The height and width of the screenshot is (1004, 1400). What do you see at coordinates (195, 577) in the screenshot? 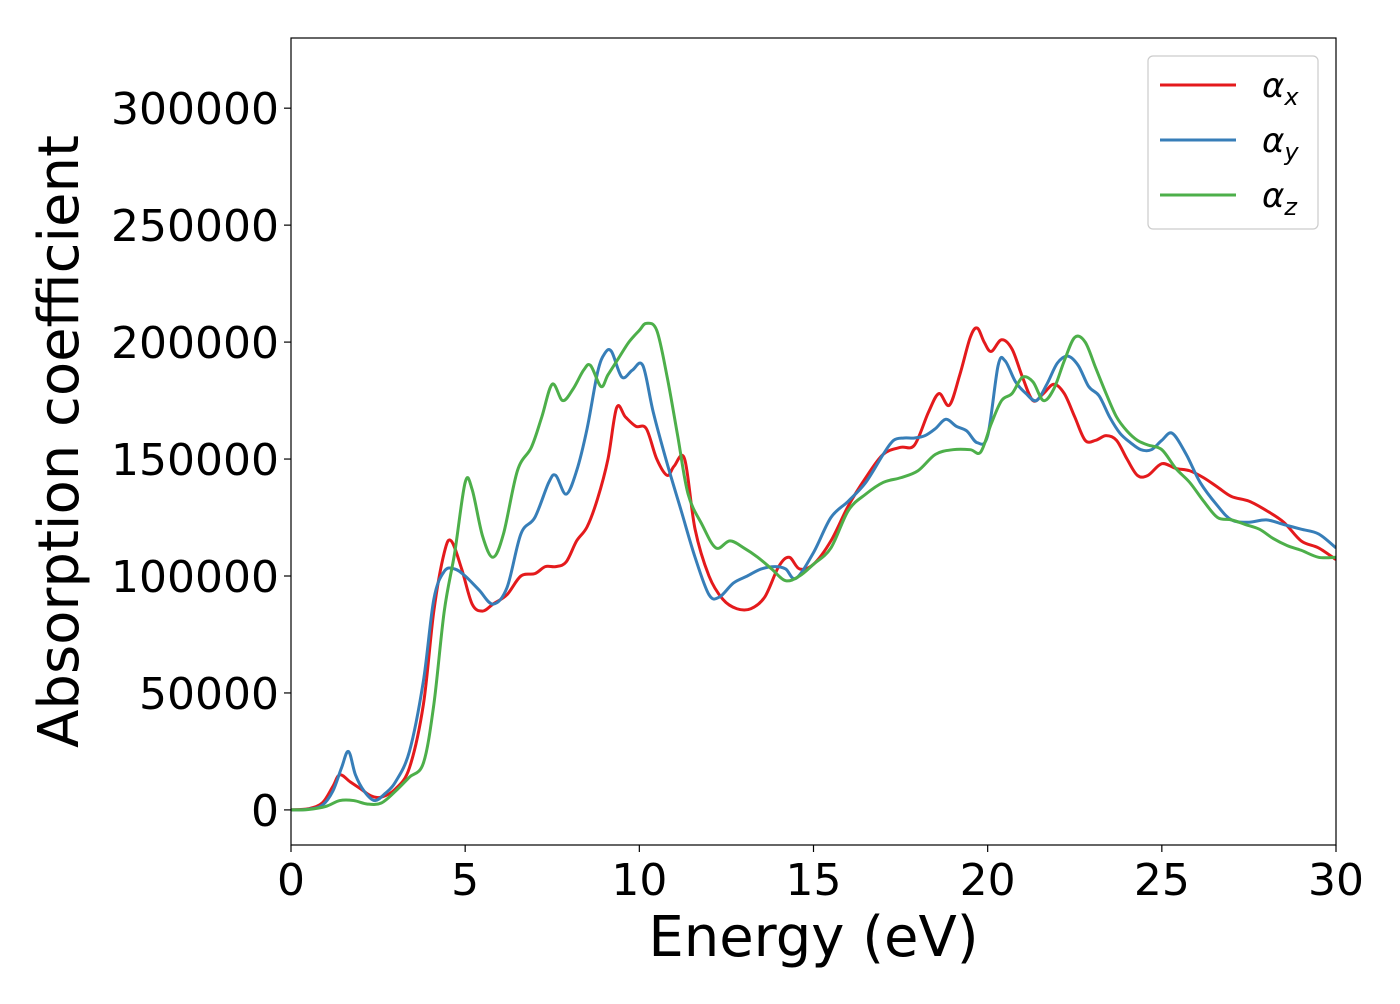
I see `y-tick-label: 100000` at bounding box center [195, 577].